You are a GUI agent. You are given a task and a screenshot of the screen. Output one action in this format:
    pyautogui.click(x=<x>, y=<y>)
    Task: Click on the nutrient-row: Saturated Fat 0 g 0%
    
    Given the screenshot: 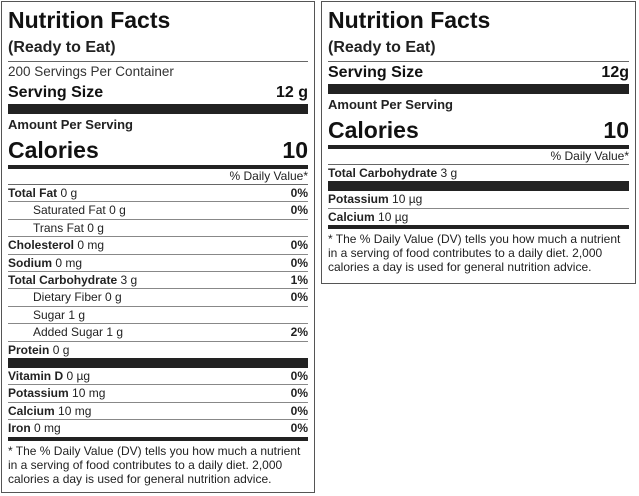 What is the action you would take?
    pyautogui.click(x=158, y=211)
    